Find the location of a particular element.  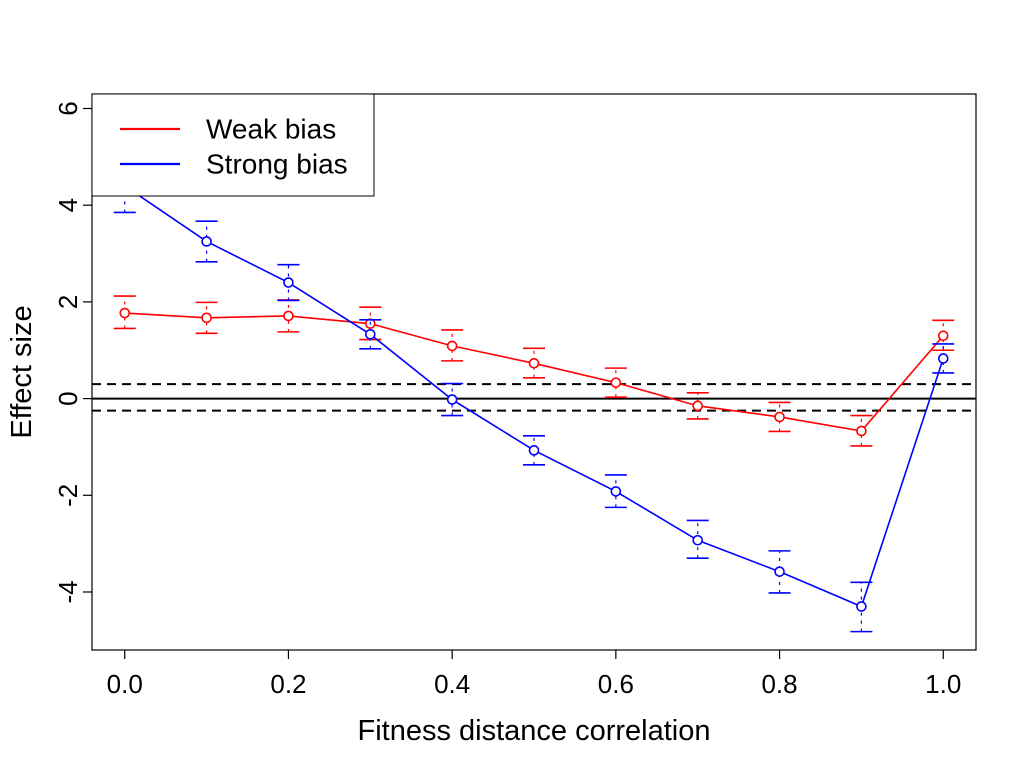

y-axis-label: Effect size is located at coordinates (22, 371).